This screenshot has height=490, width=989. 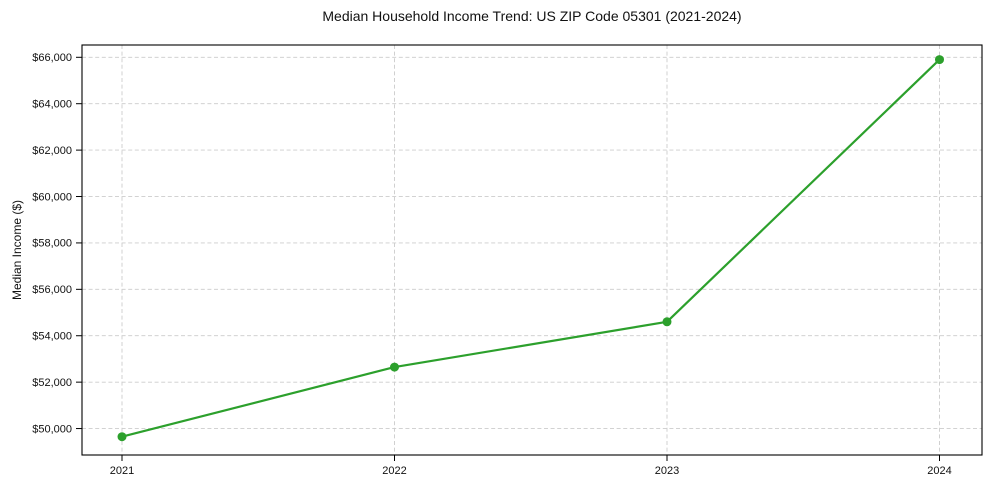 What do you see at coordinates (667, 471) in the screenshot?
I see `x-tick-label: 2023` at bounding box center [667, 471].